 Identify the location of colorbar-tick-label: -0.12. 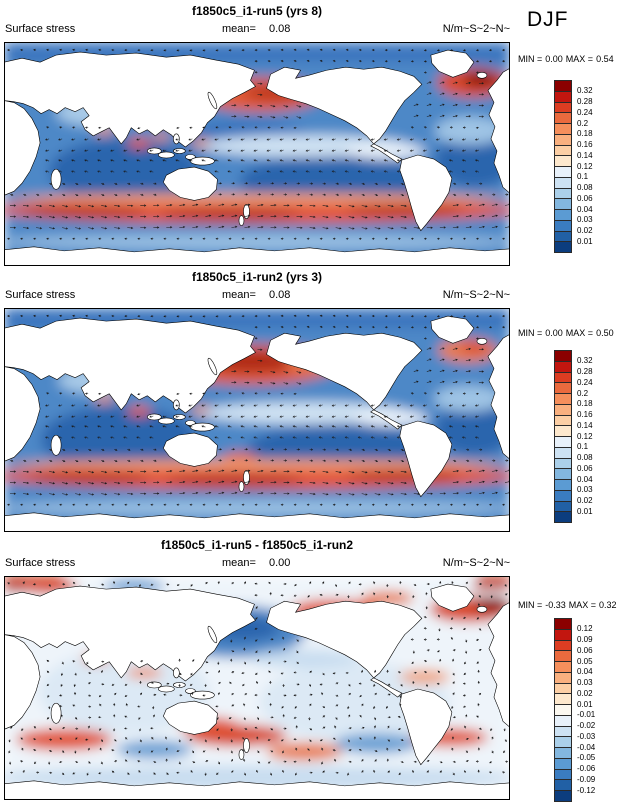
(586, 790).